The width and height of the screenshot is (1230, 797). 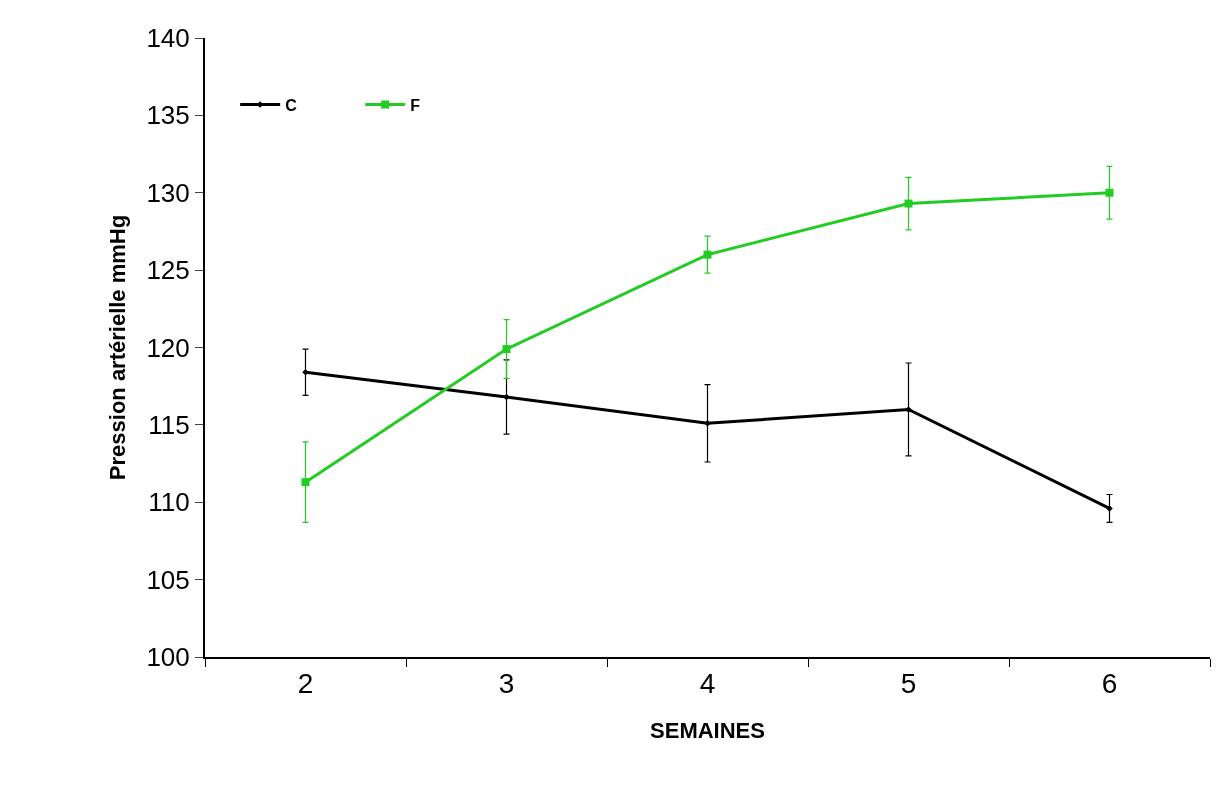 What do you see at coordinates (908, 683) in the screenshot?
I see `x-tick-label: 5` at bounding box center [908, 683].